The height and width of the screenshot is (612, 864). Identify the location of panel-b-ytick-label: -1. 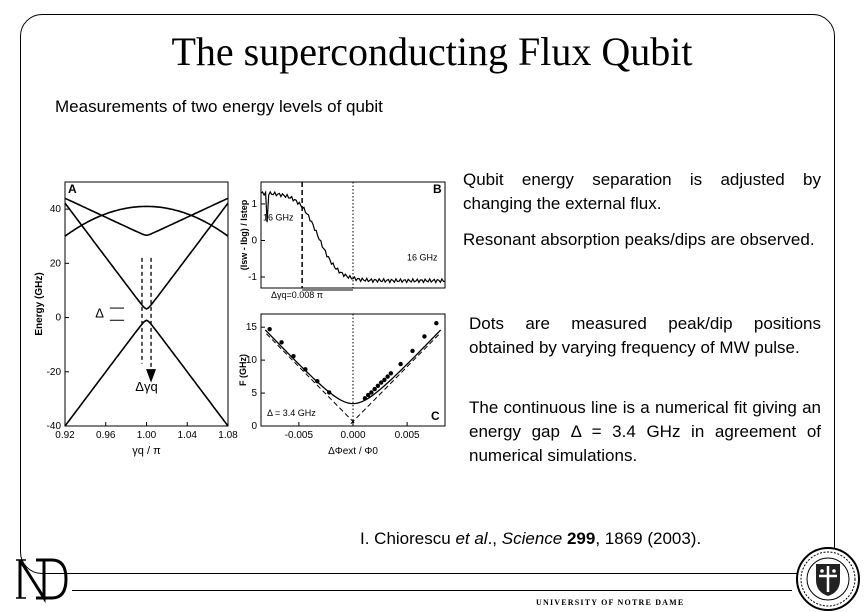
(252, 277).